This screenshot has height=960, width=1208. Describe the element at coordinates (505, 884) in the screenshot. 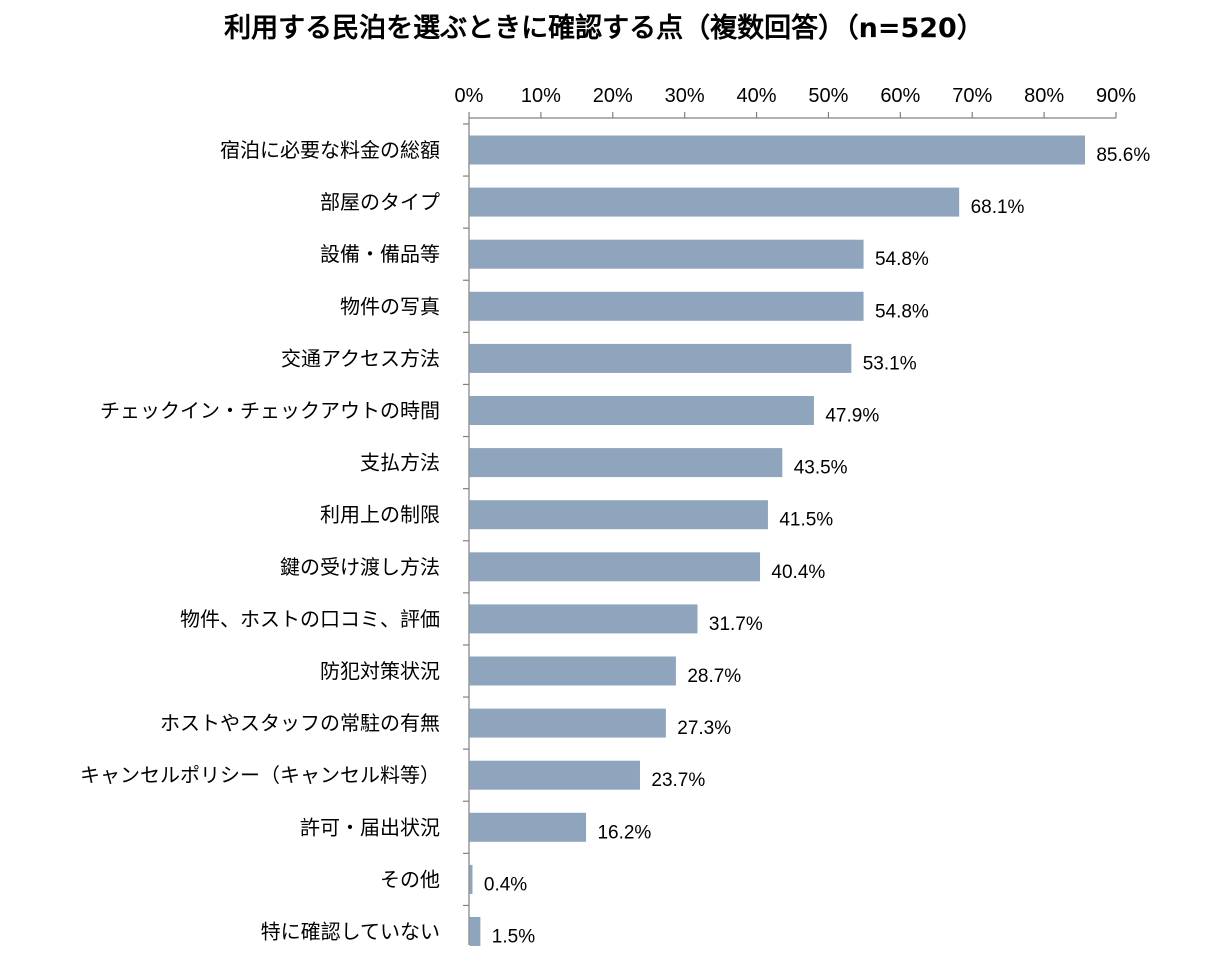

I see `data-label: 0.4%` at that location.